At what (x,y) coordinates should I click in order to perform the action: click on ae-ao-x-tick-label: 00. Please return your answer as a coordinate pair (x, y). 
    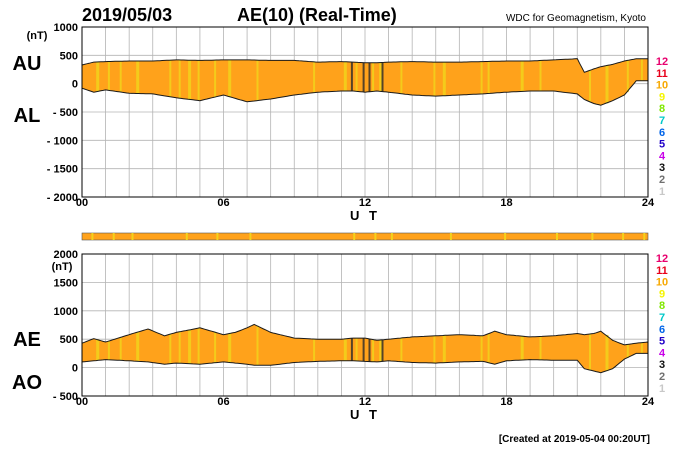
    Looking at the image, I should click on (82, 402).